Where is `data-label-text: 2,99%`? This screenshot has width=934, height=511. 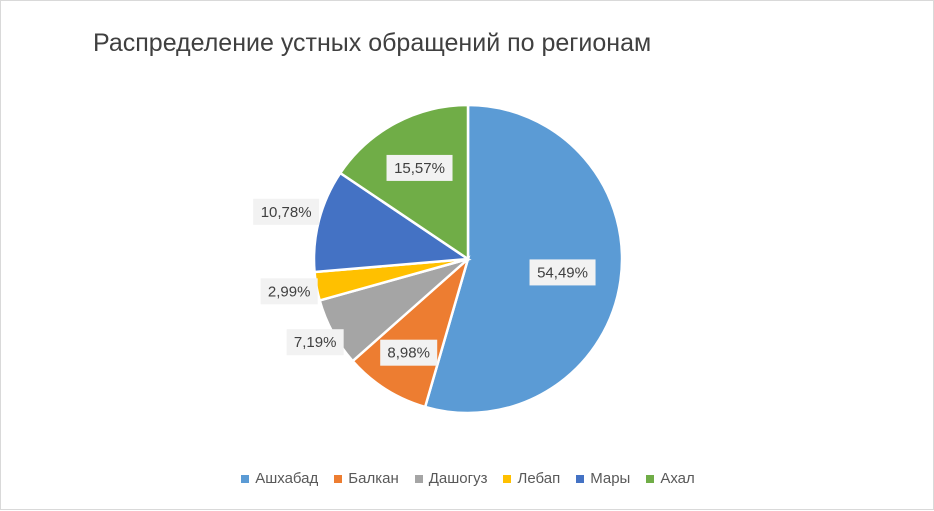 data-label-text: 2,99% is located at coordinates (289, 291).